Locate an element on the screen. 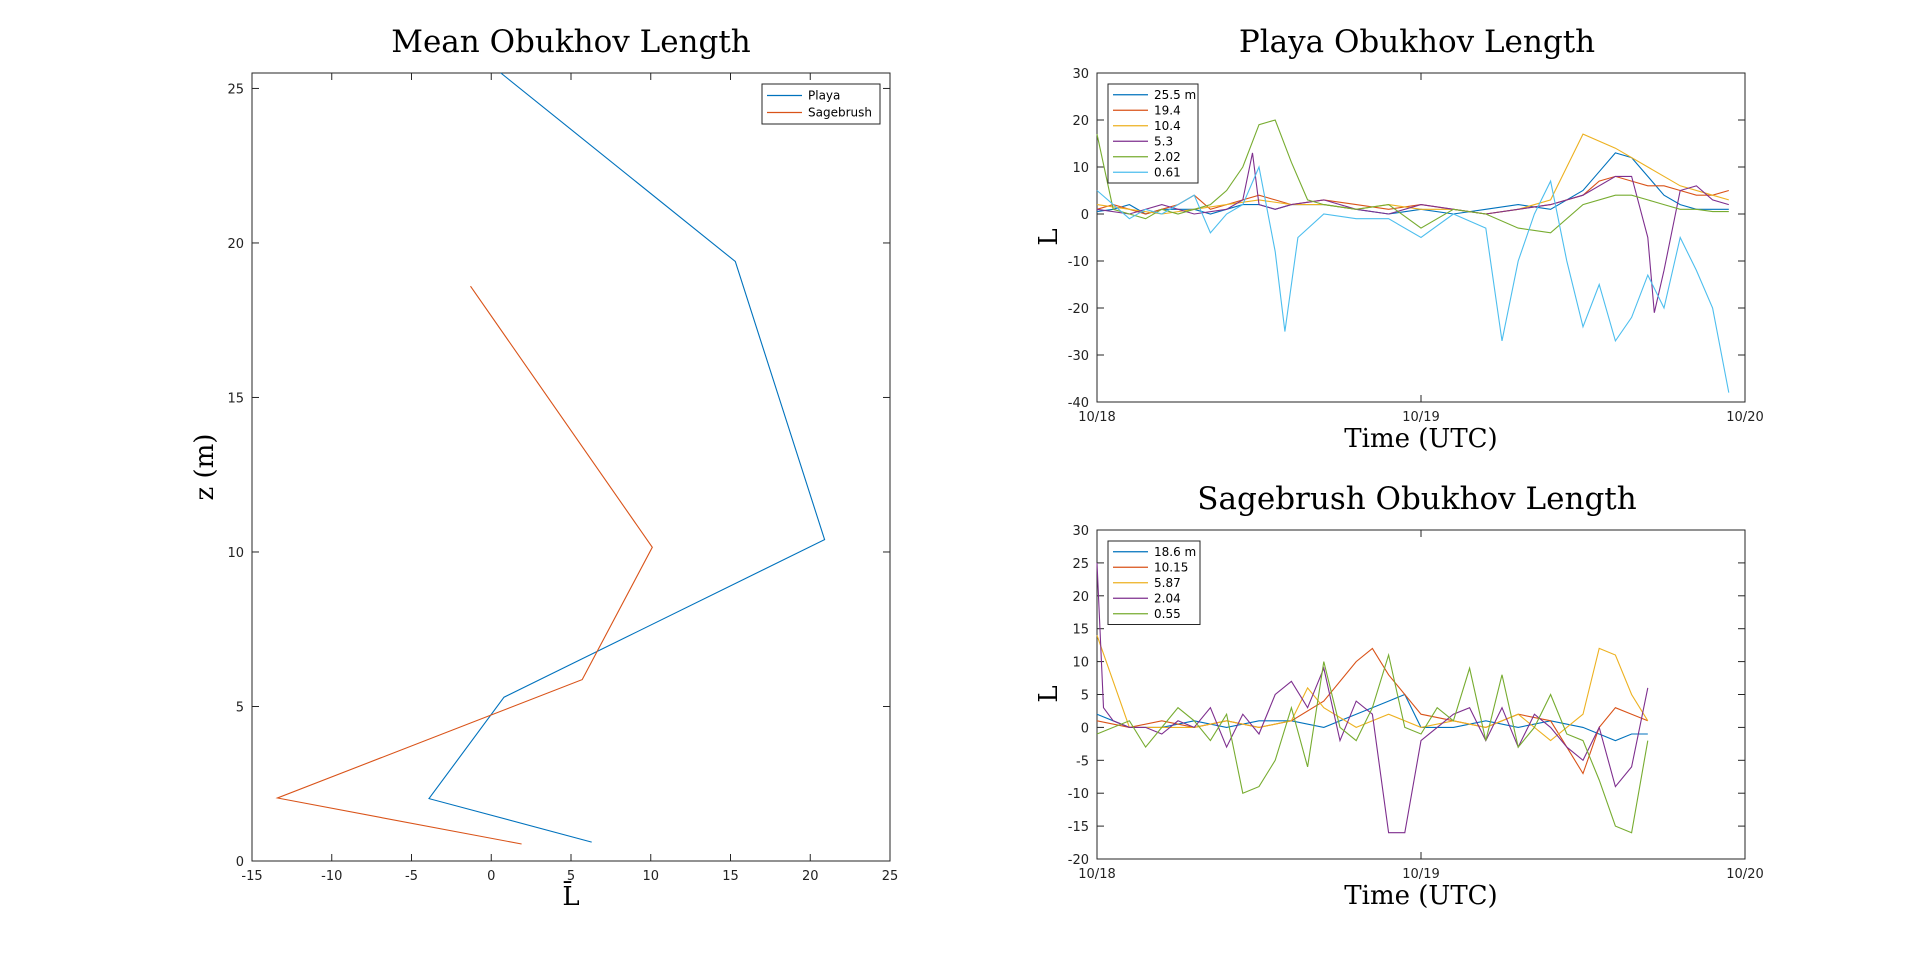  series-line-18-6-m is located at coordinates (1372, 717).